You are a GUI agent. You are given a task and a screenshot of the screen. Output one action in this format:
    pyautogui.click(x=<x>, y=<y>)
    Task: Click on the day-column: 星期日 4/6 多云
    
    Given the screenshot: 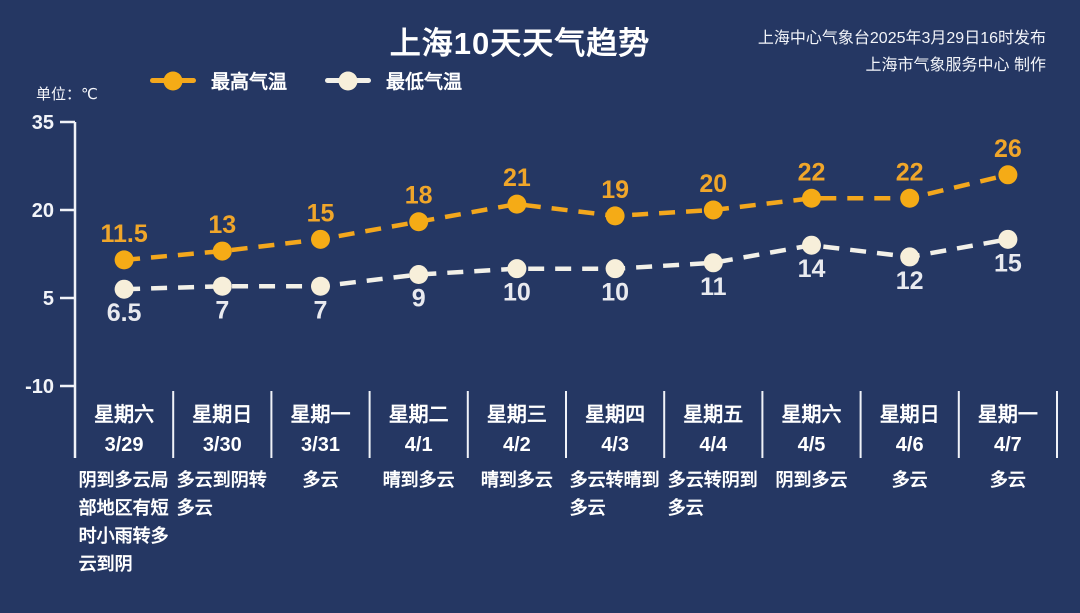 What is the action you would take?
    pyautogui.click(x=910, y=449)
    